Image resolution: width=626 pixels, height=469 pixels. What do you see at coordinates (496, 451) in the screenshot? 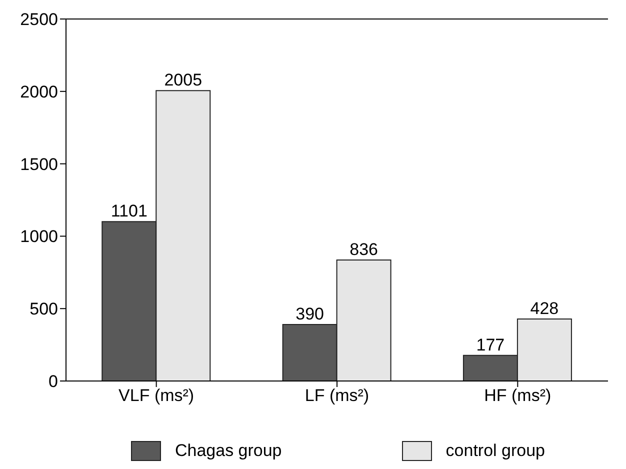
I see `legend-label: control group` at bounding box center [496, 451].